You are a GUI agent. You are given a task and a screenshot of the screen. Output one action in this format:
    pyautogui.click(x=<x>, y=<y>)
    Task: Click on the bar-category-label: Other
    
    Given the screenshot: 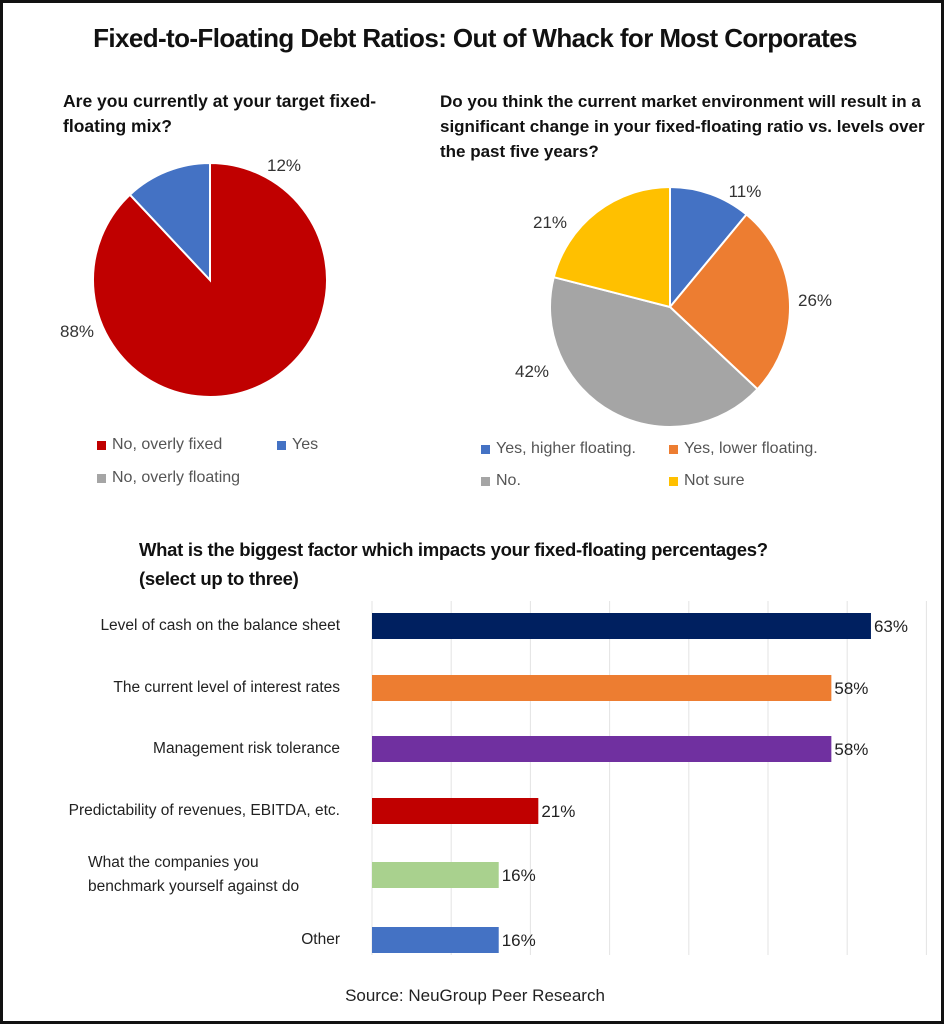 What is the action you would take?
    pyautogui.click(x=320, y=939)
    